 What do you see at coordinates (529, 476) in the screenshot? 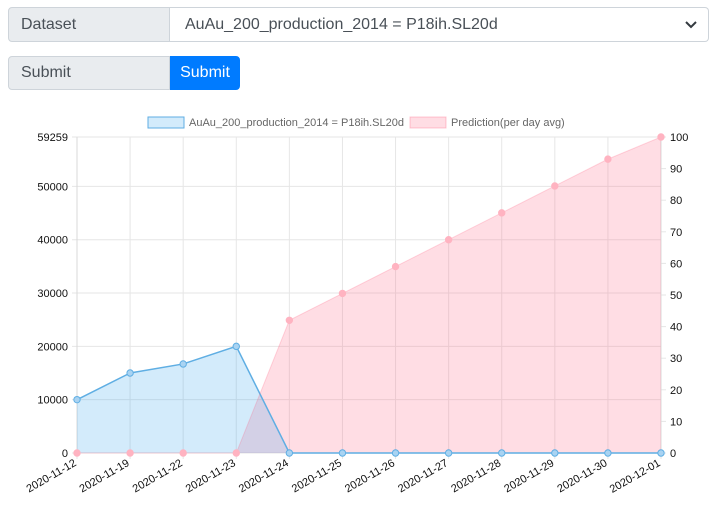
I see `x-tick-label: 2020-11-29` at bounding box center [529, 476].